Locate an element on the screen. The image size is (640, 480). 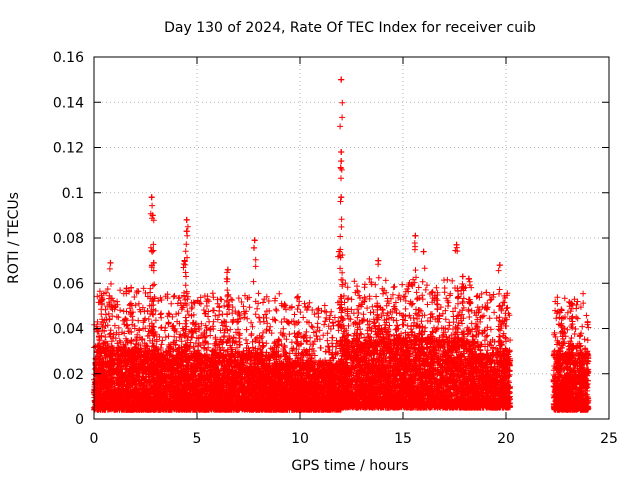
y-tick-label: 0.16 is located at coordinates (68, 58).